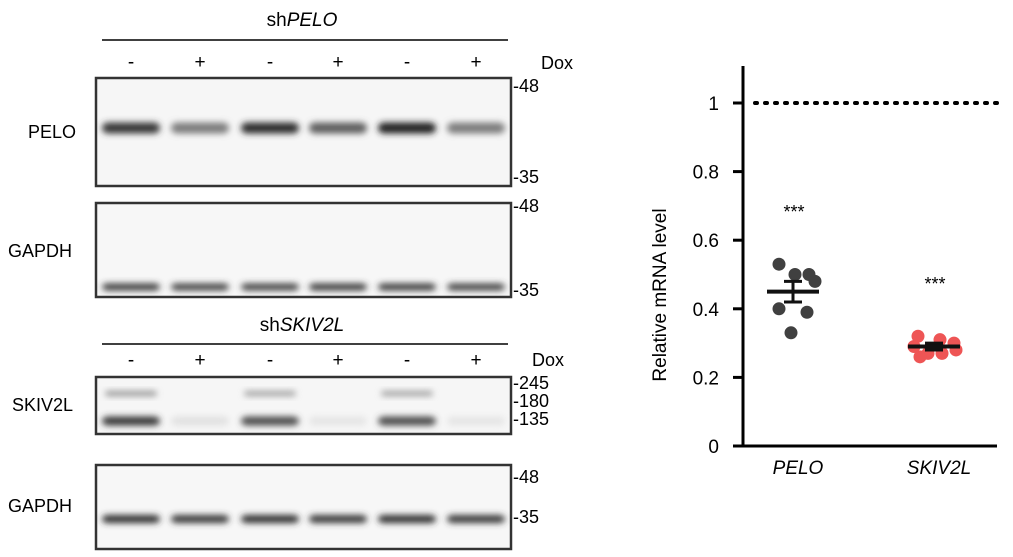 The image size is (1013, 557). Describe the element at coordinates (475, 360) in the screenshot. I see `blot-bottom-lane-sign-6: +` at that location.